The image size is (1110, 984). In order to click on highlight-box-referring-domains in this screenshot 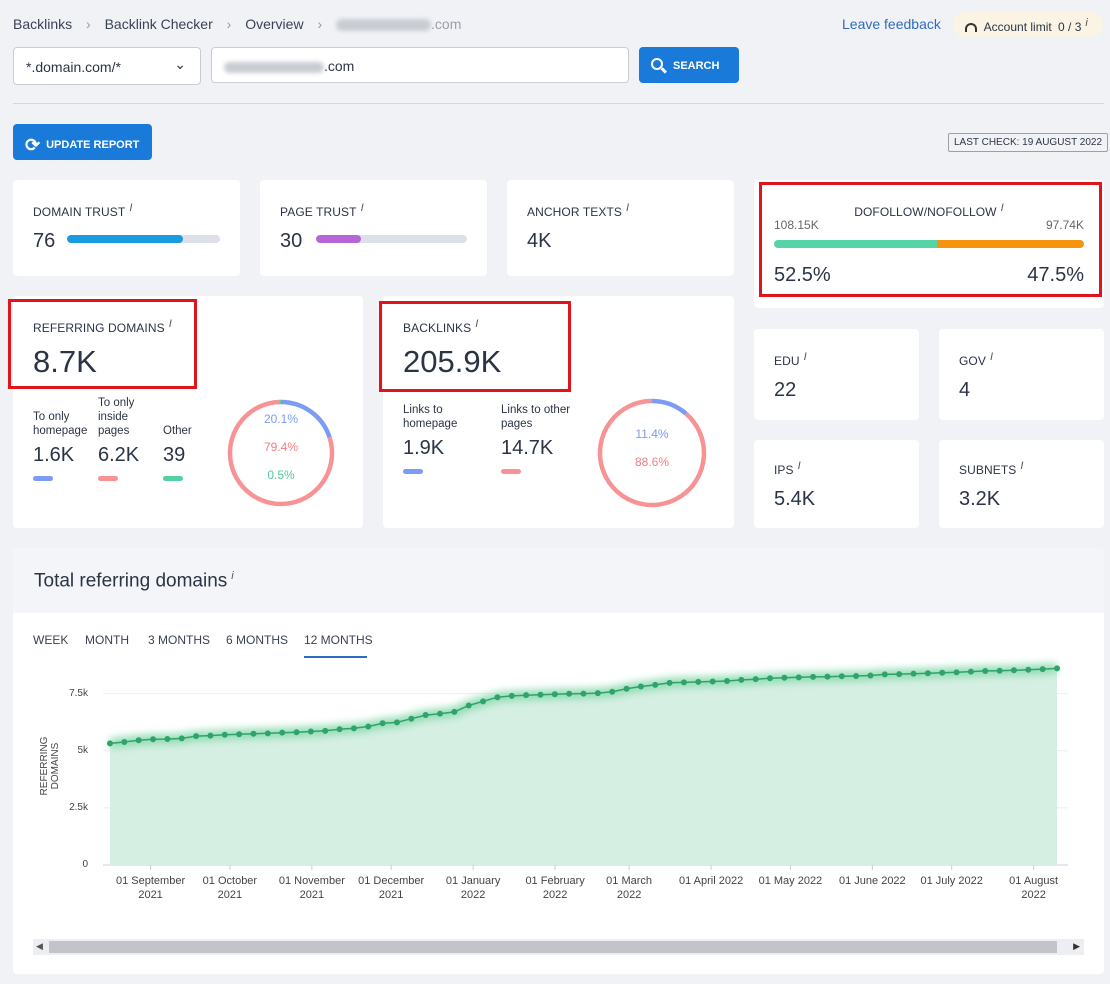, I will do `click(102, 344)`.